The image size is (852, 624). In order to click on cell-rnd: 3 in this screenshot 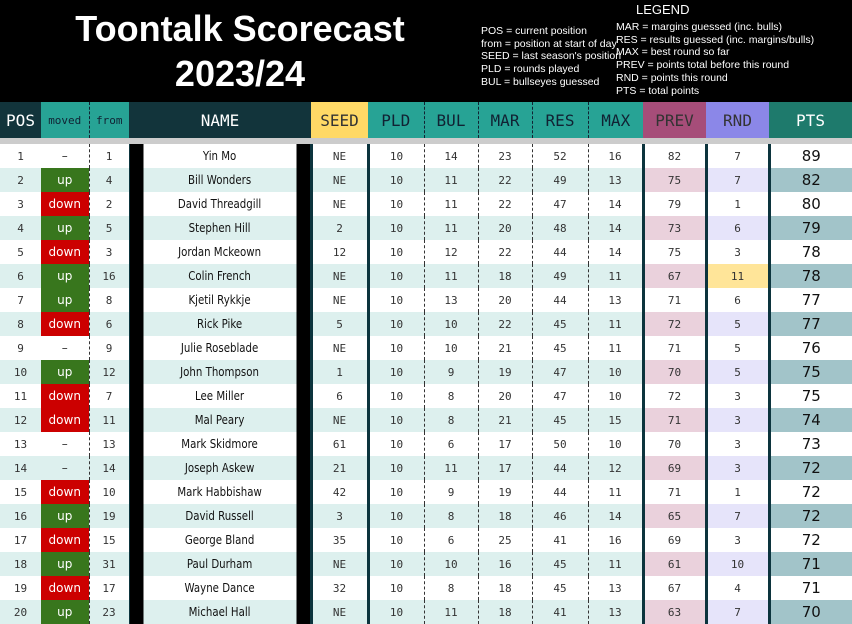, I will do `click(736, 252)`.